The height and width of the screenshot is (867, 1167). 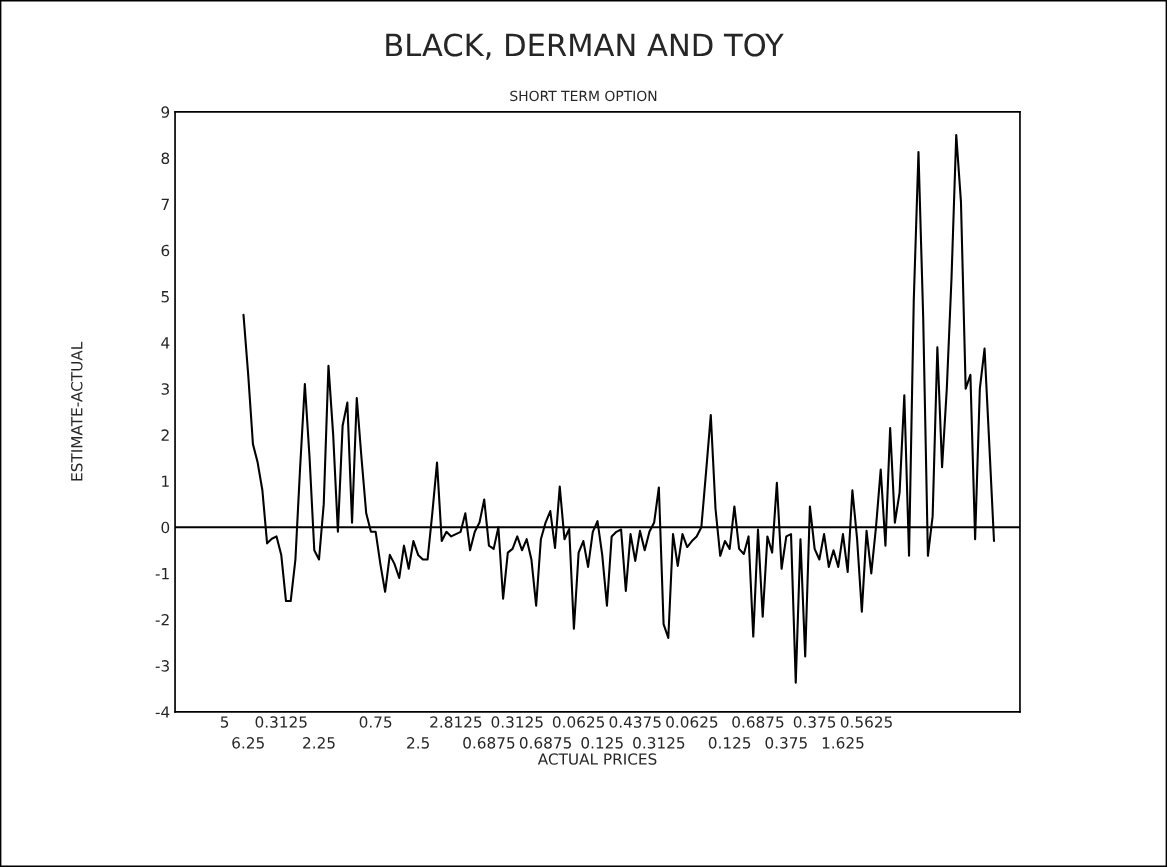 What do you see at coordinates (165, 481) in the screenshot?
I see `y-tick-label: 1` at bounding box center [165, 481].